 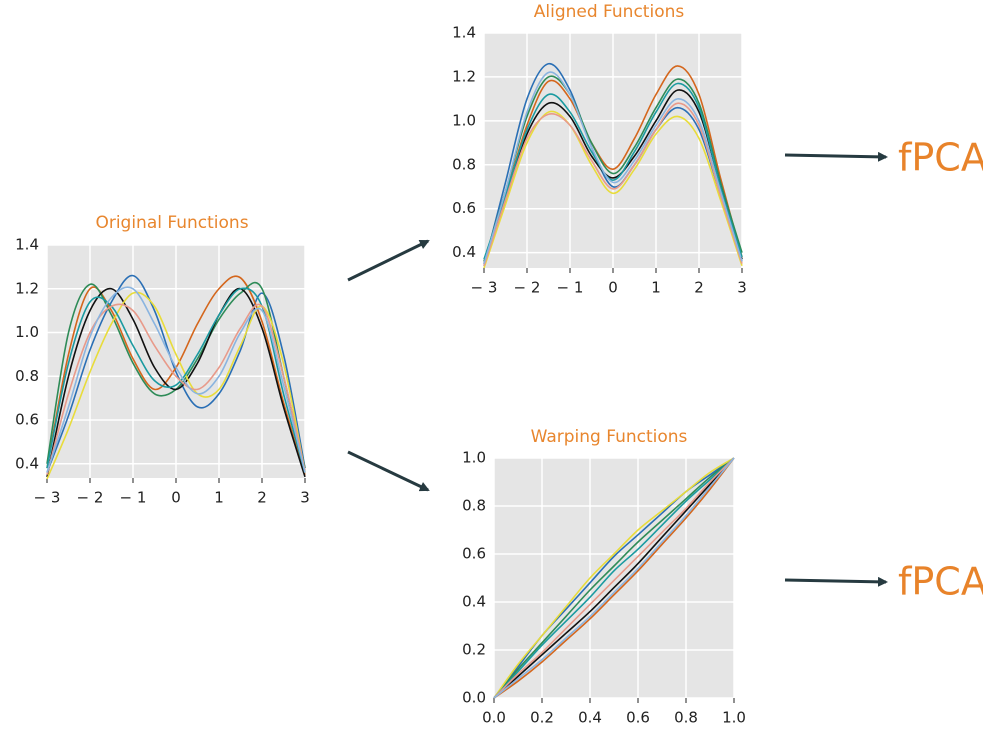 I want to click on x-tick-label: 0.4, so click(x=590, y=718).